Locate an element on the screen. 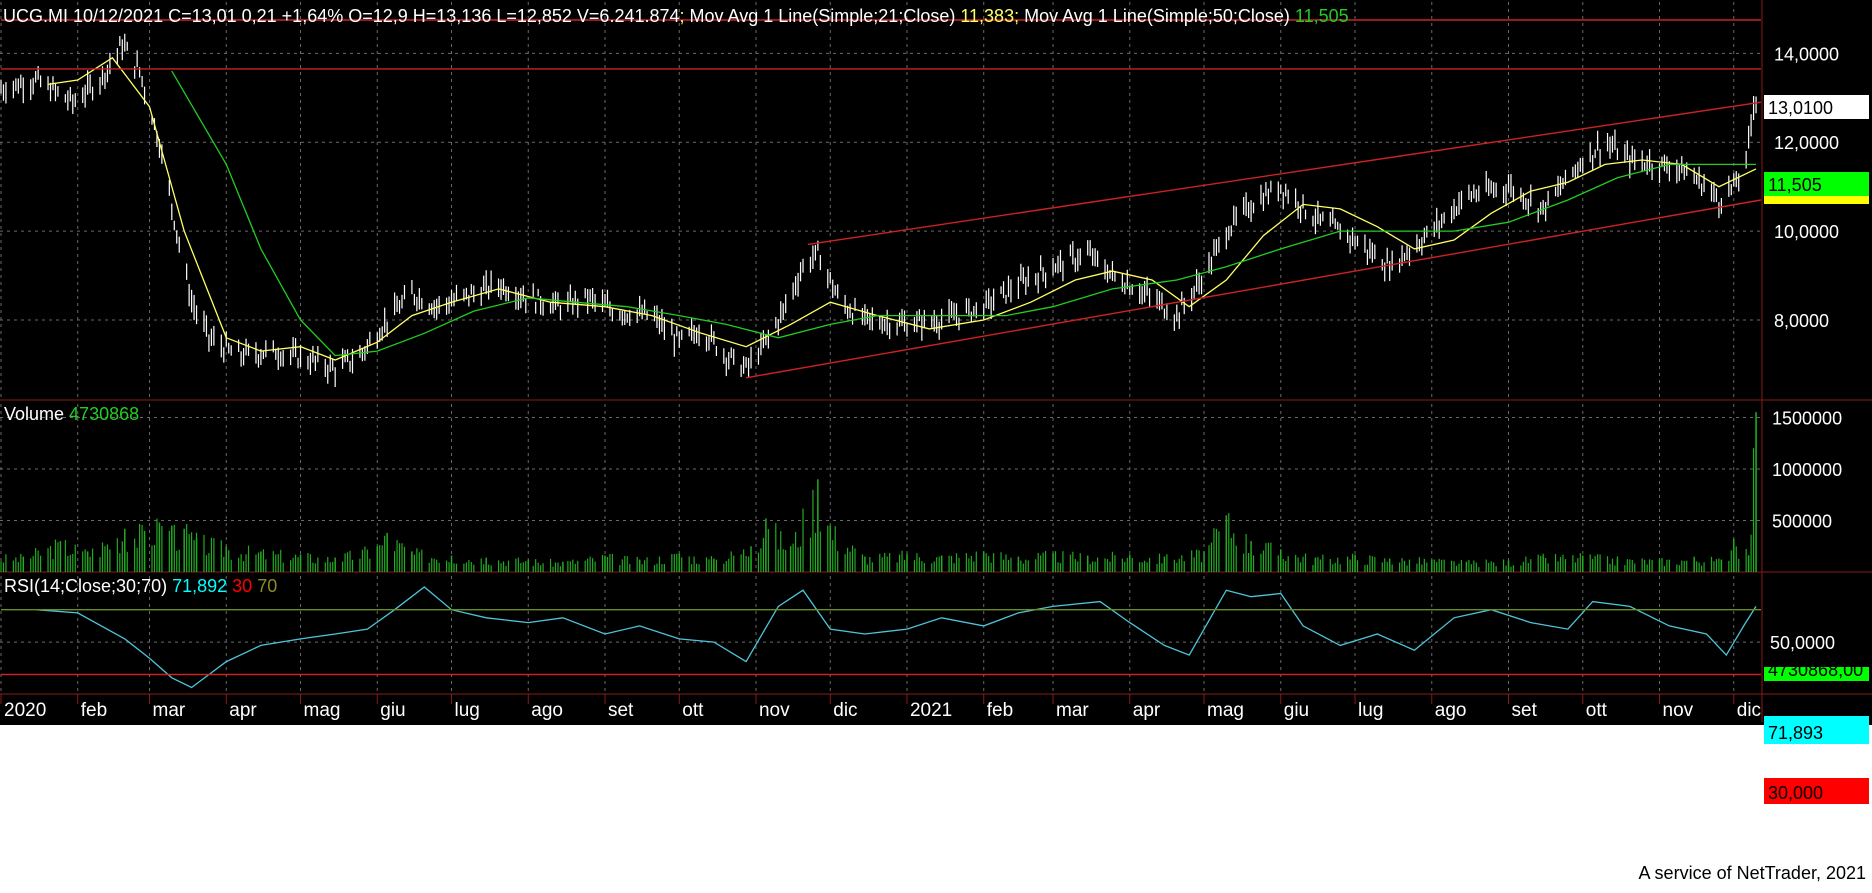 Image resolution: width=1872 pixels, height=893 pixels. ma50-badge-bg is located at coordinates (1816, 184).